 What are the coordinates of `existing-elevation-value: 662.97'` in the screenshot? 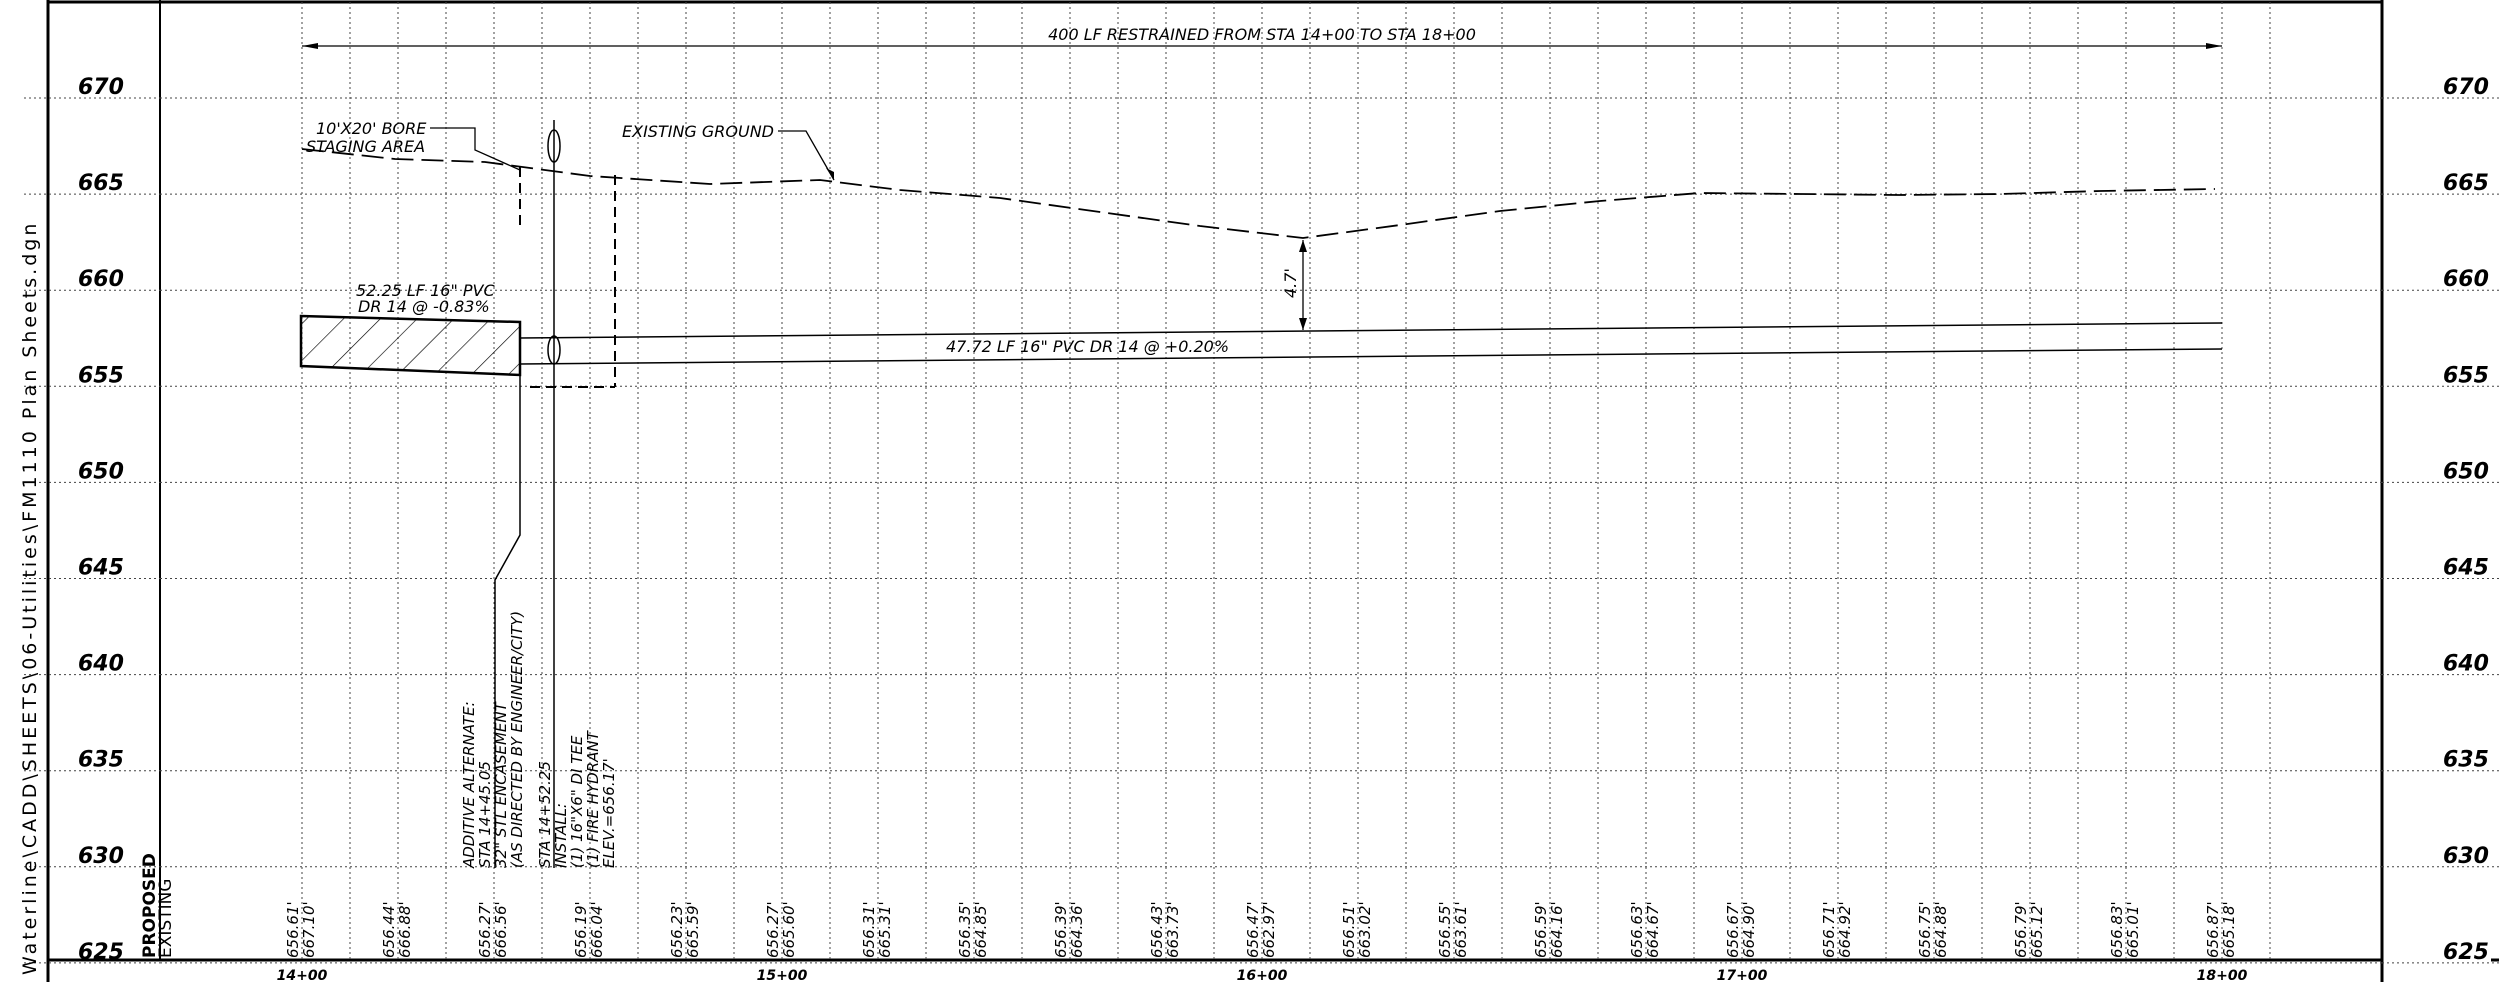 It's located at (1269, 929).